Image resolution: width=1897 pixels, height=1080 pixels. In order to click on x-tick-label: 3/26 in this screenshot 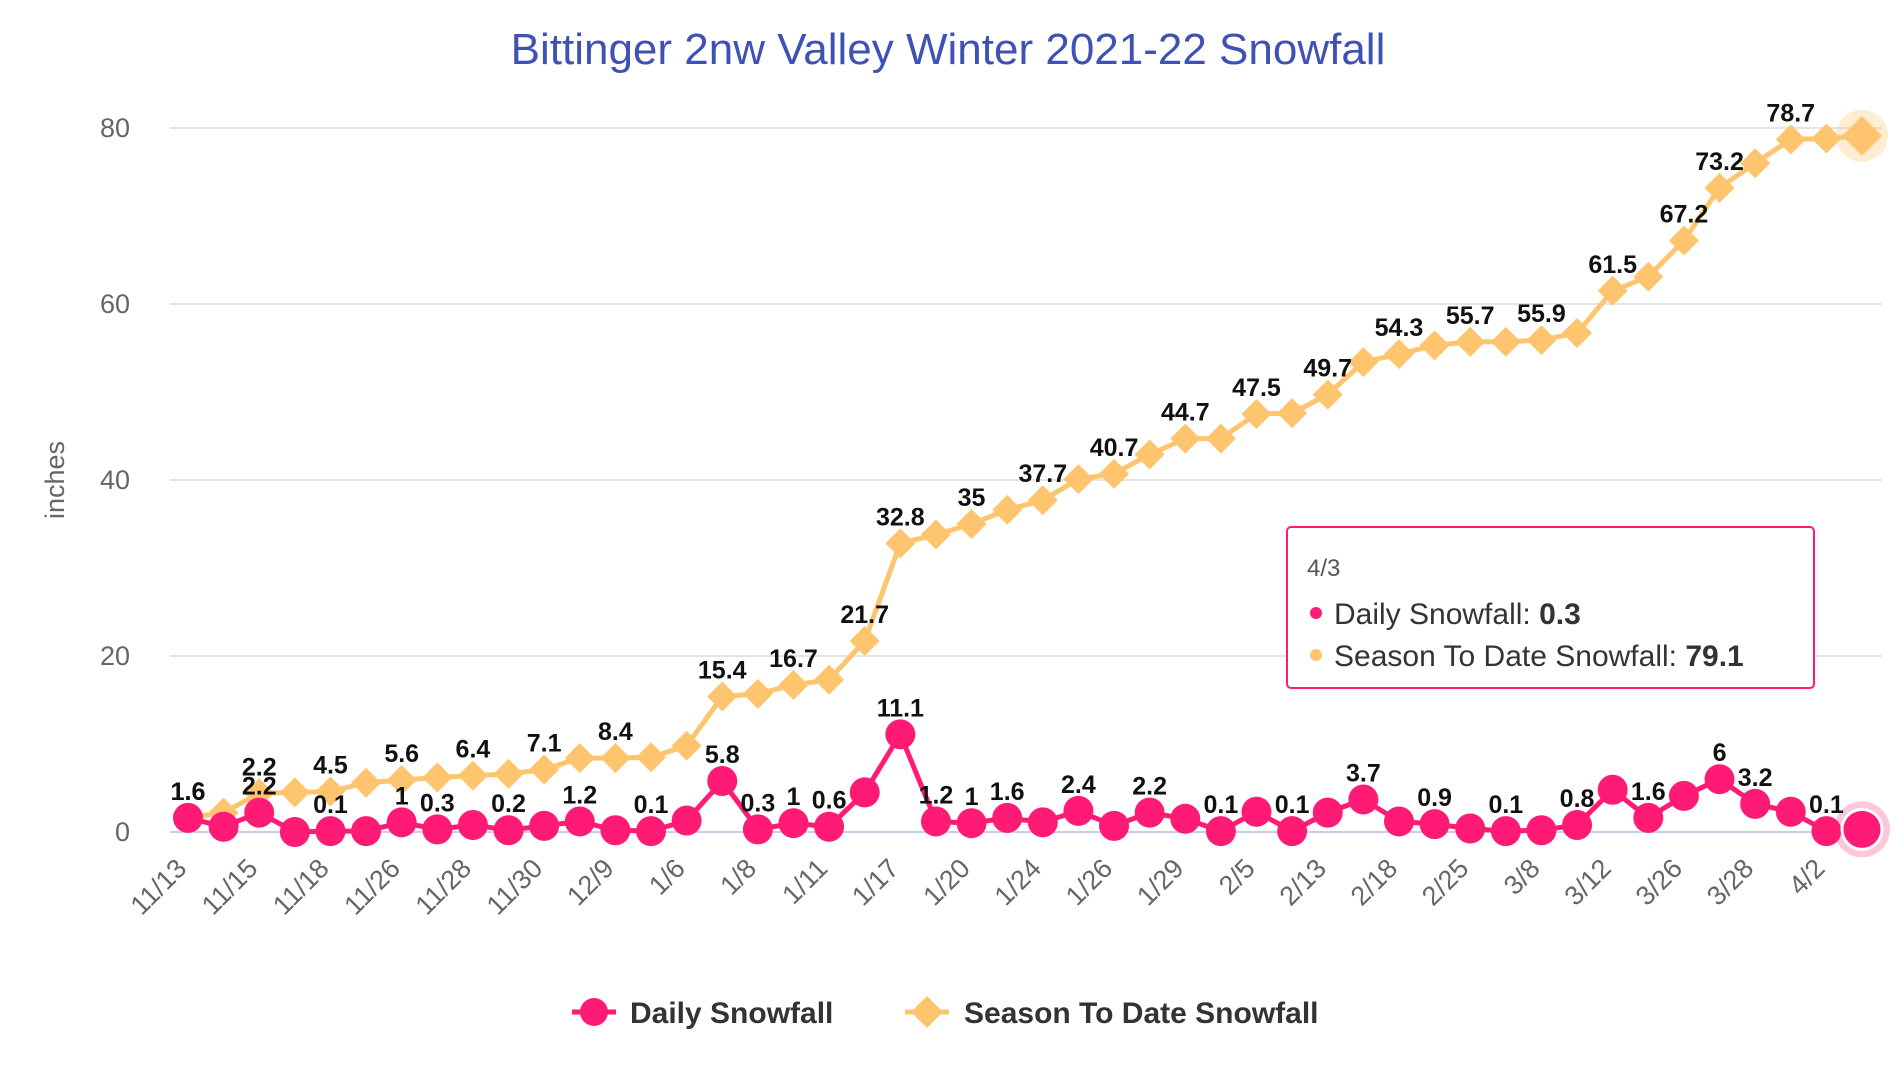, I will do `click(1659, 882)`.